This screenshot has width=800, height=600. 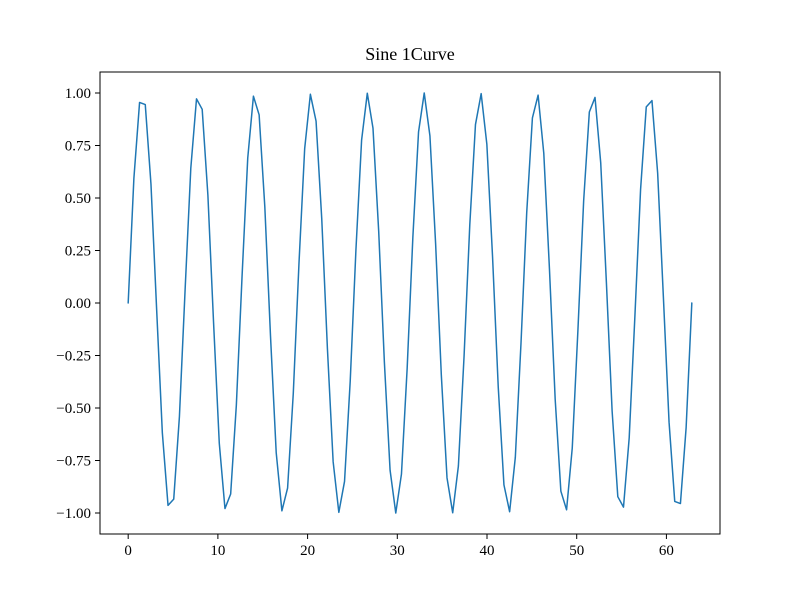 What do you see at coordinates (78, 199) in the screenshot?
I see `y-tick-label: 0.50` at bounding box center [78, 199].